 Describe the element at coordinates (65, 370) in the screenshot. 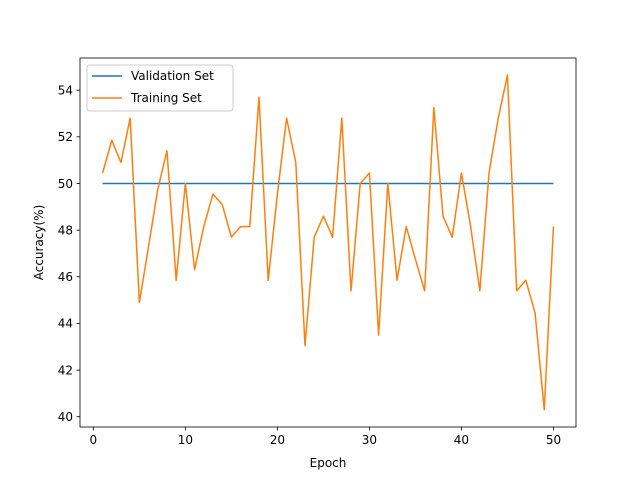

I see `y-tick-label: 42` at that location.